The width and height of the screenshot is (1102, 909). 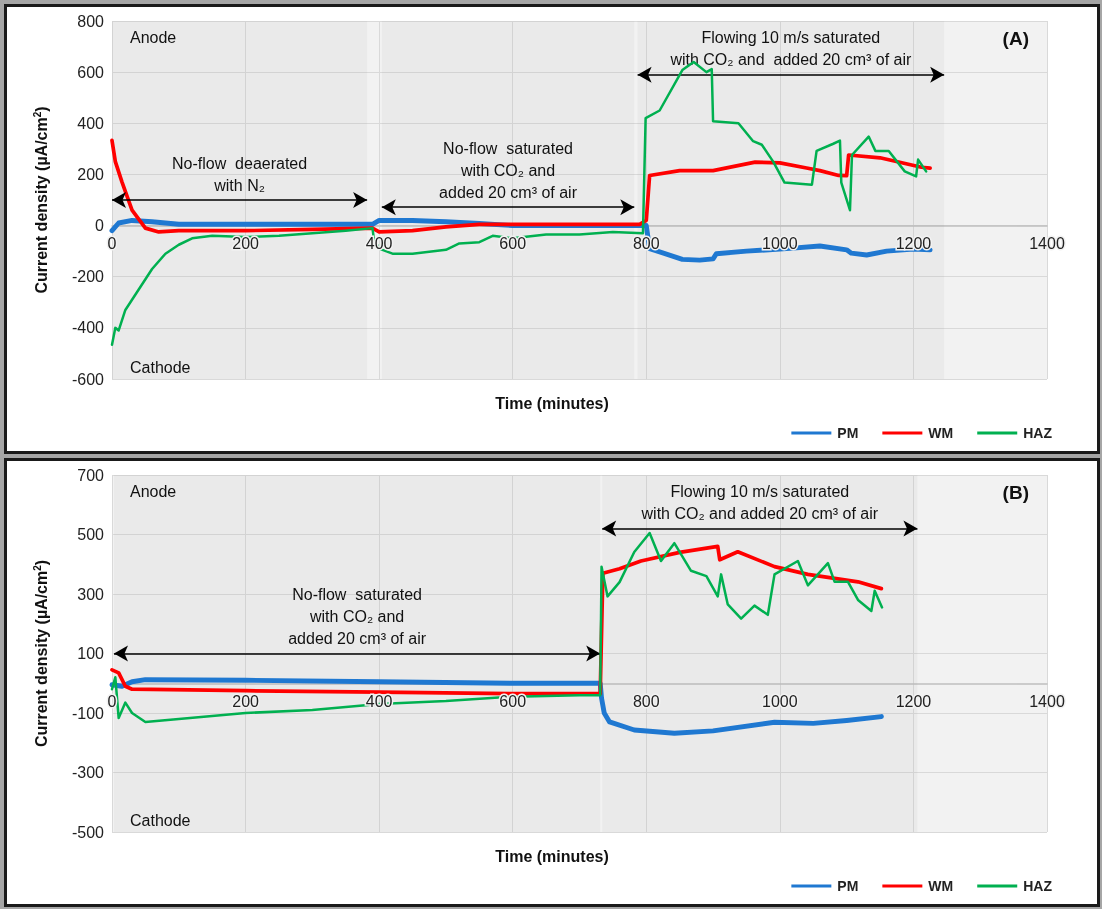 What do you see at coordinates (91, 534) in the screenshot?
I see `y-tick-label: 500` at bounding box center [91, 534].